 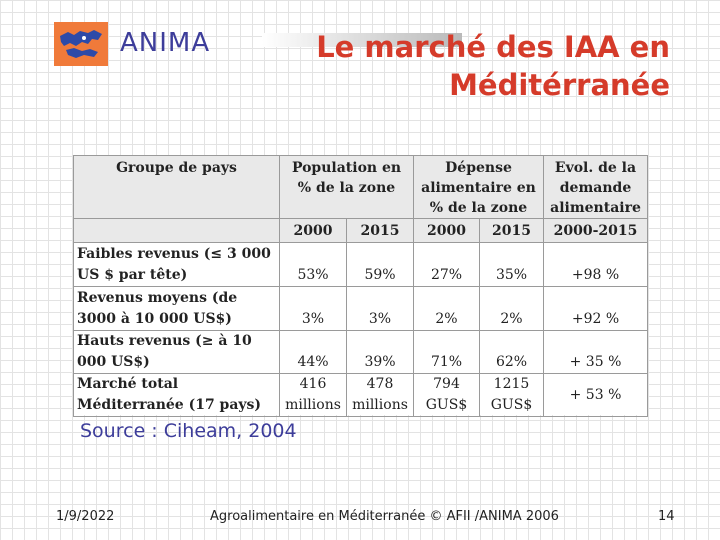 What do you see at coordinates (666, 516) in the screenshot?
I see `page-number: 14` at bounding box center [666, 516].